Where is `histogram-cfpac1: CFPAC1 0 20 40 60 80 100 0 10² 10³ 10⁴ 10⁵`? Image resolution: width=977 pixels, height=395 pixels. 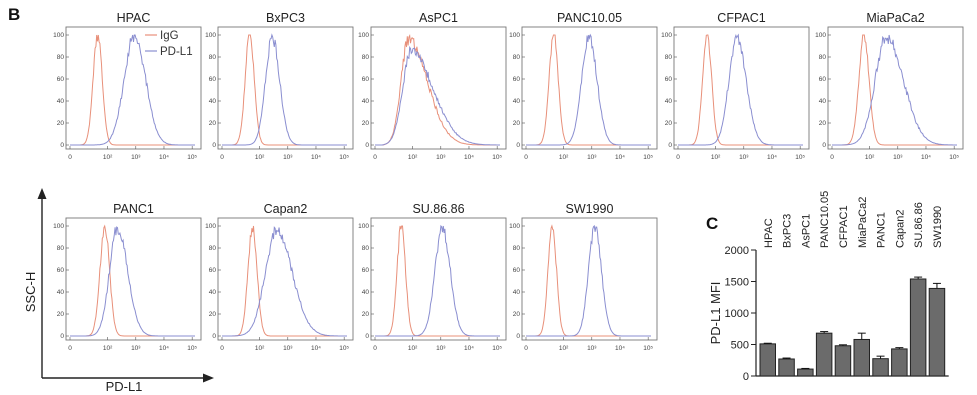
histogram-cfpac1: CFPAC1 0 20 40 60 80 100 0 10² 10³ 10⁴ 10⁵ is located at coordinates (735, 86).